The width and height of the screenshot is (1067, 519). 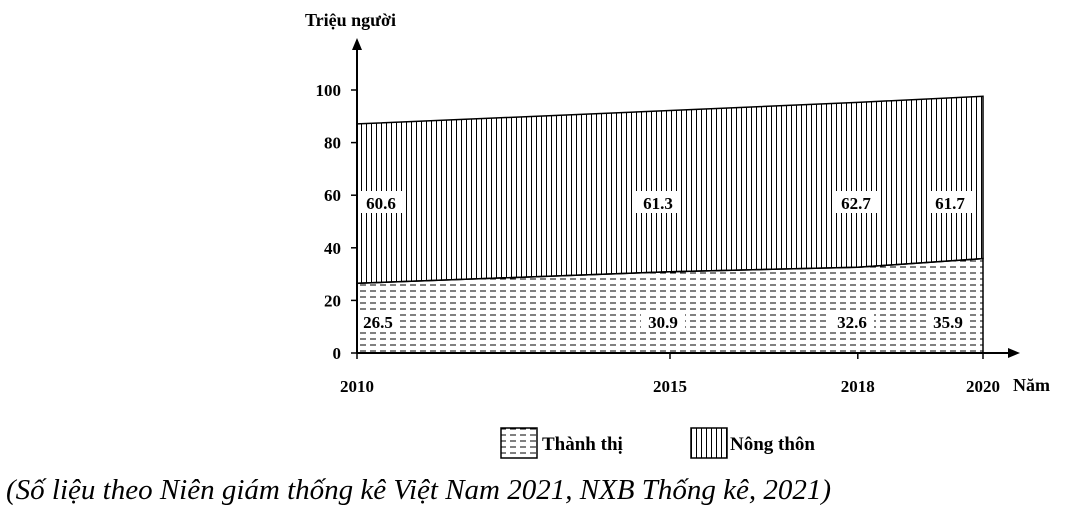 What do you see at coordinates (657, 443) in the screenshot?
I see `legend: Thành thị Nông thôn` at bounding box center [657, 443].